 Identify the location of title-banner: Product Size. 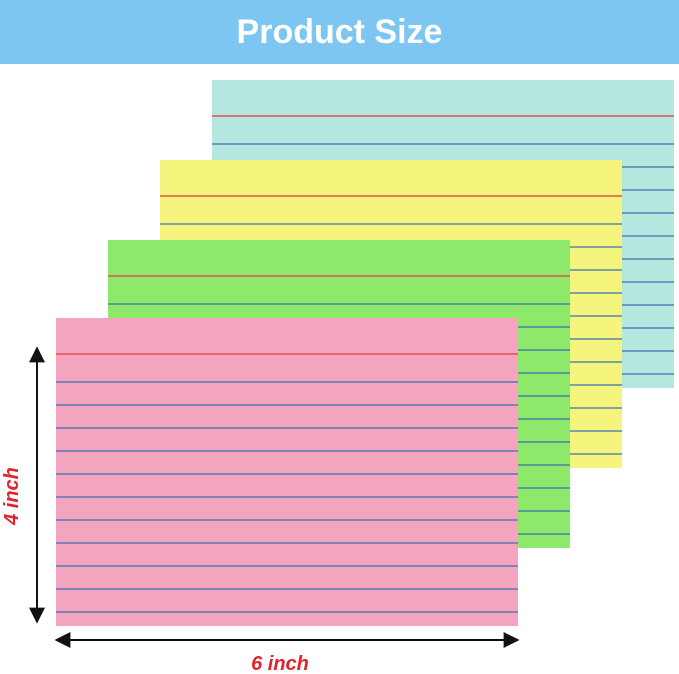
(339, 32).